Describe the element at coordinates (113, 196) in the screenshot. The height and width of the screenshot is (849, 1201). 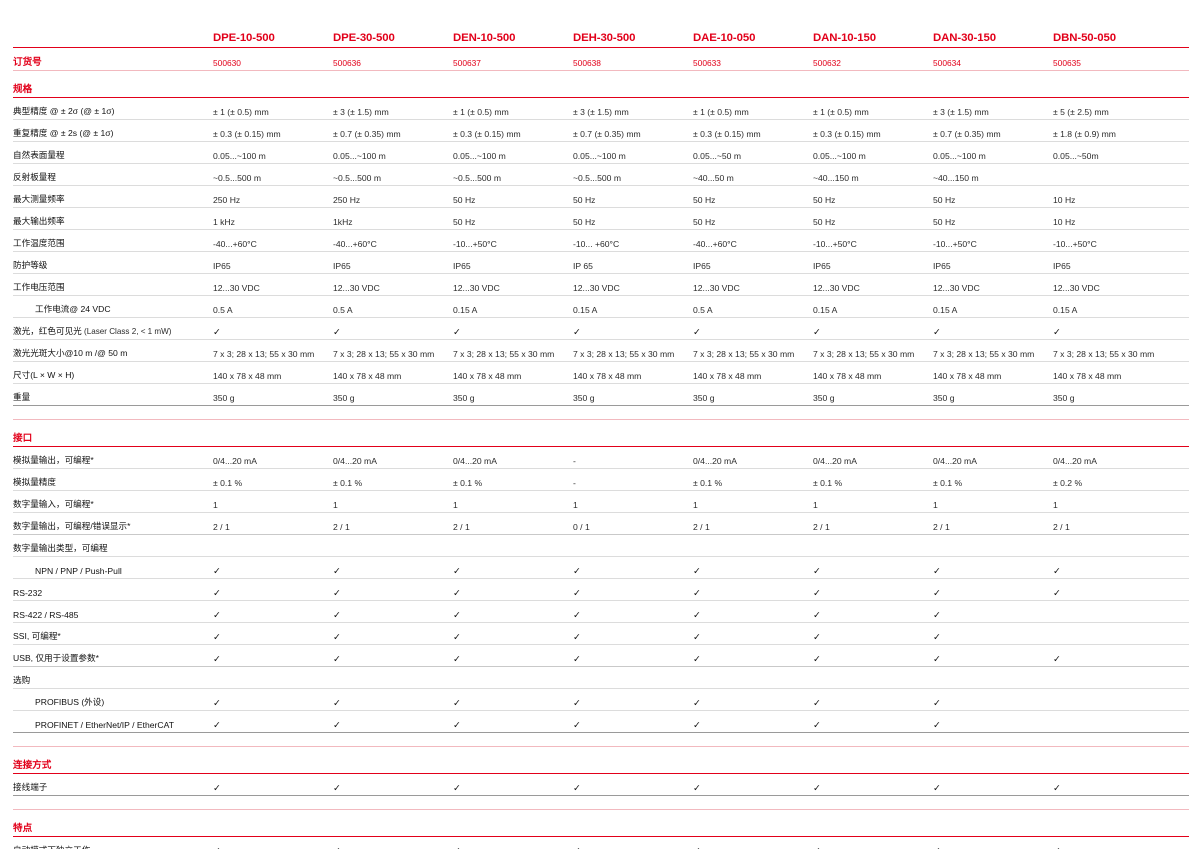
I see `row-label: 最大测量频率` at that location.